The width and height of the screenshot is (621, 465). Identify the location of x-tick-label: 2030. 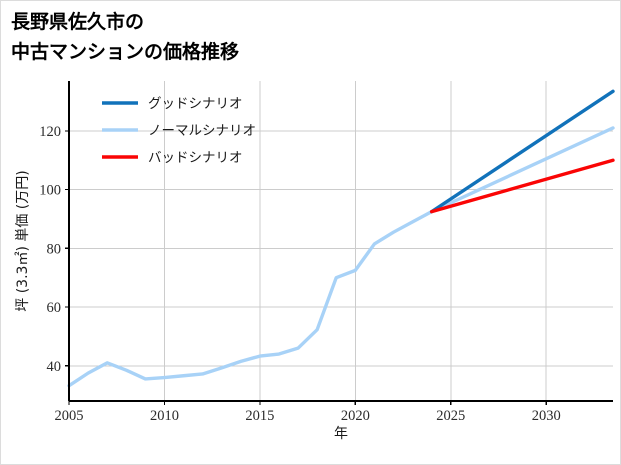
(546, 416).